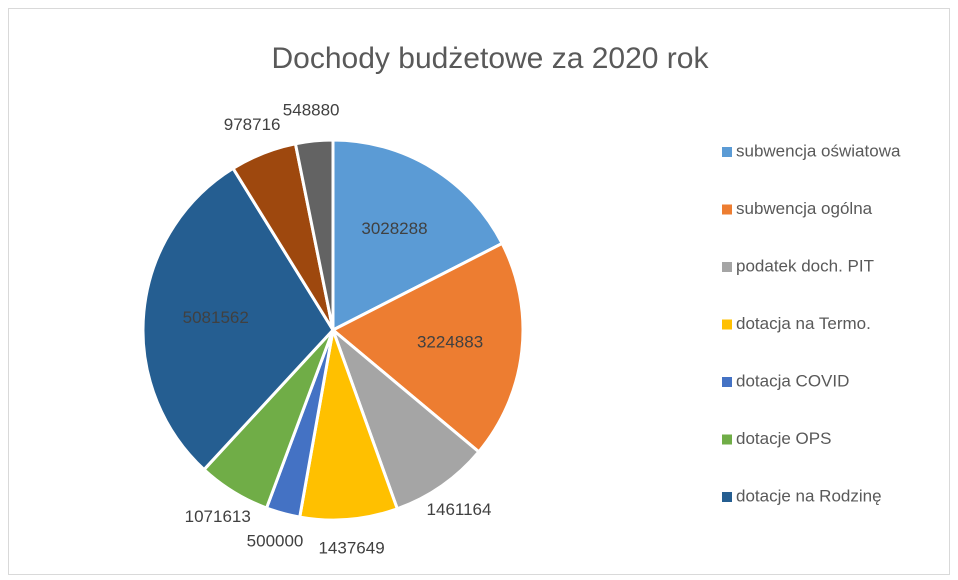  Describe the element at coordinates (216, 317) in the screenshot. I see `data-label: 5081562` at that location.